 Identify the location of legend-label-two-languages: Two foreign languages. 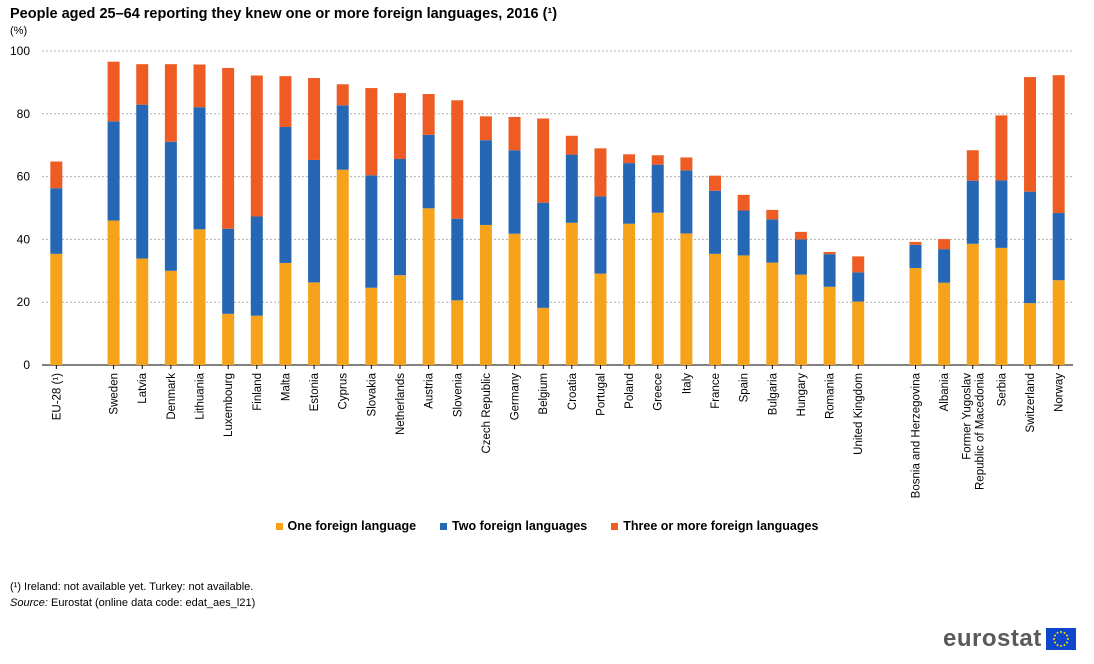
(520, 526).